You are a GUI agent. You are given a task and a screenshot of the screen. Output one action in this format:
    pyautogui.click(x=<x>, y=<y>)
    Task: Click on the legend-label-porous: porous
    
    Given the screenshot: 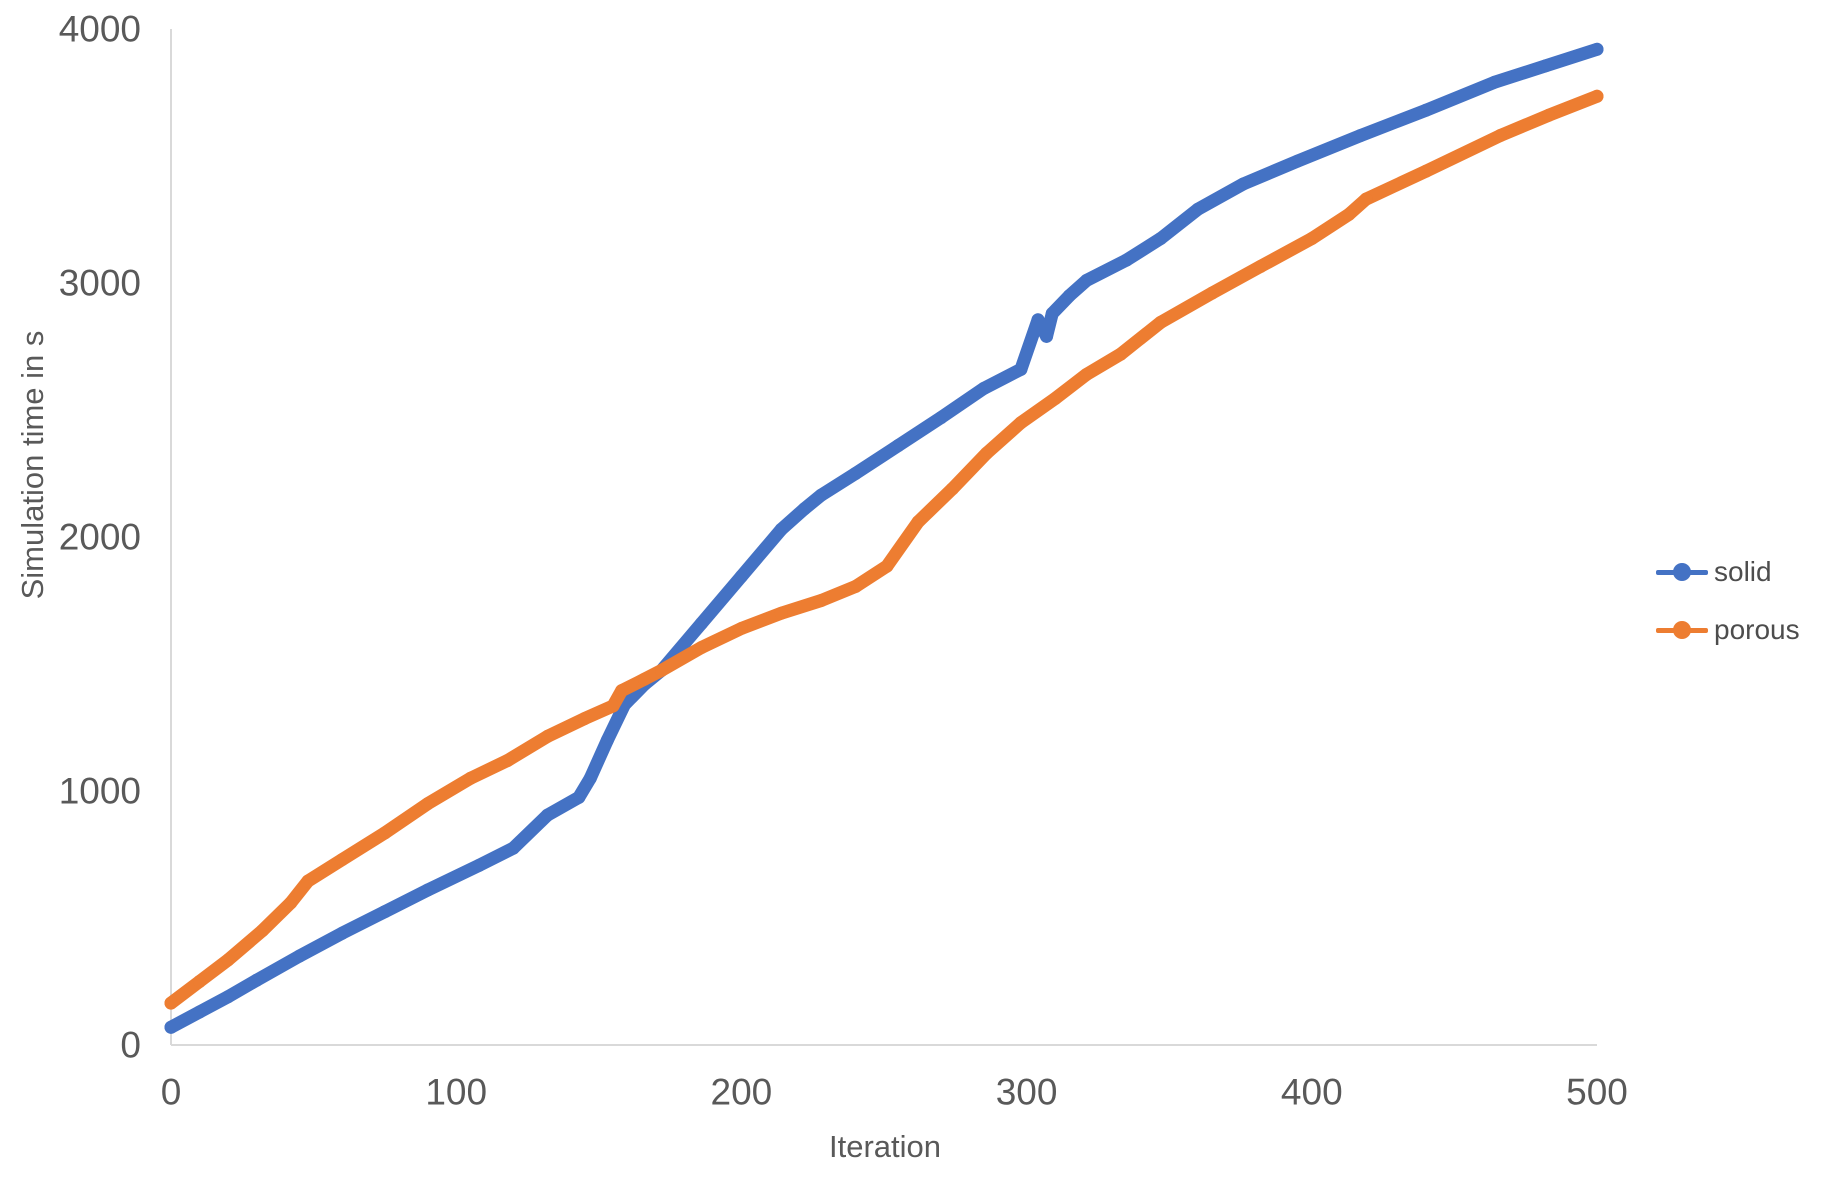 What is the action you would take?
    pyautogui.click(x=1757, y=629)
    